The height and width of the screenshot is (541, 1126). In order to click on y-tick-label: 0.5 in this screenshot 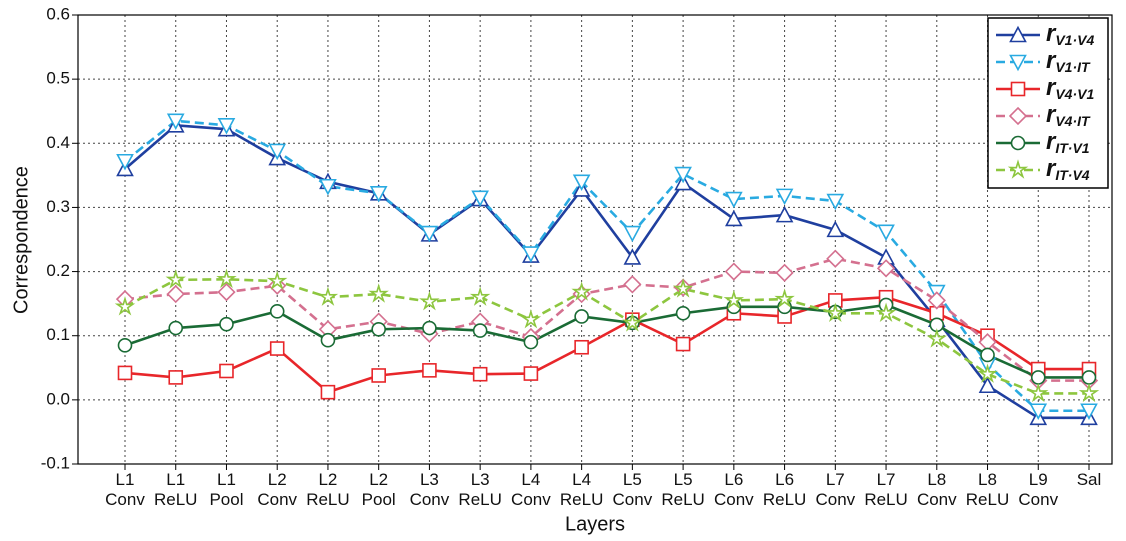, I will do `click(58, 78)`.